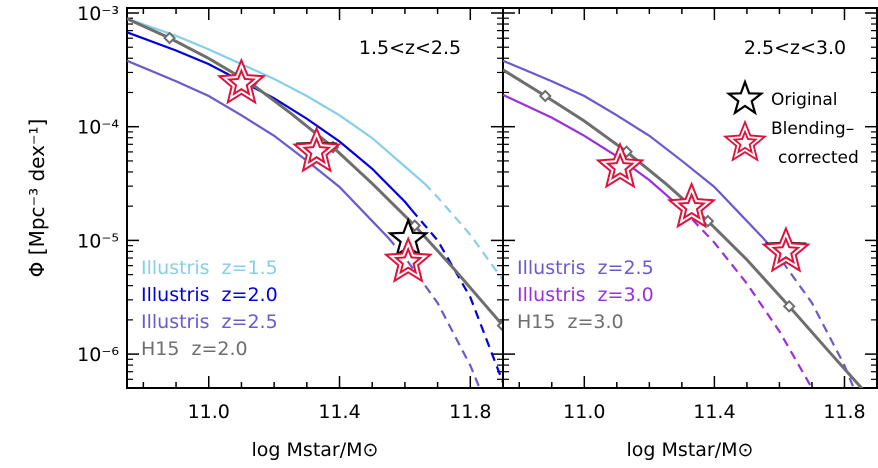 The height and width of the screenshot is (468, 878). I want to click on legend-entry: H15 z=2.0, so click(194, 349).